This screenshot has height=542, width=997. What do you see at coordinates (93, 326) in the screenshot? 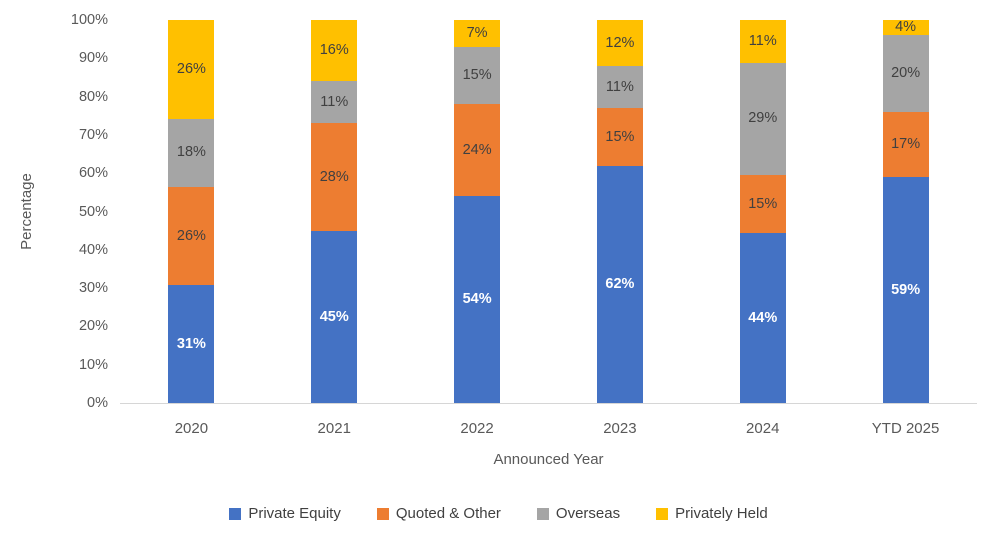
I see `y-tick-label: 20%` at bounding box center [93, 326].